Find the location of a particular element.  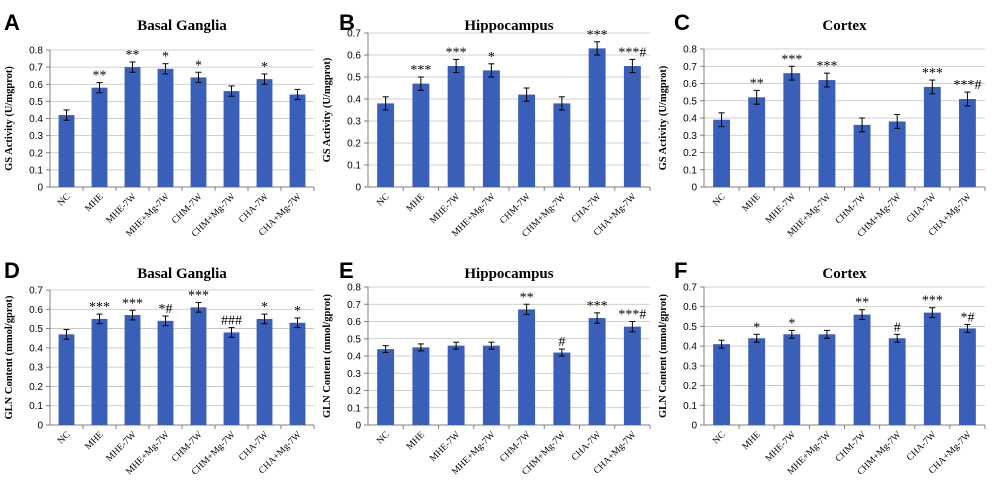

chart-title: Basal Ganglia is located at coordinates (182, 26).